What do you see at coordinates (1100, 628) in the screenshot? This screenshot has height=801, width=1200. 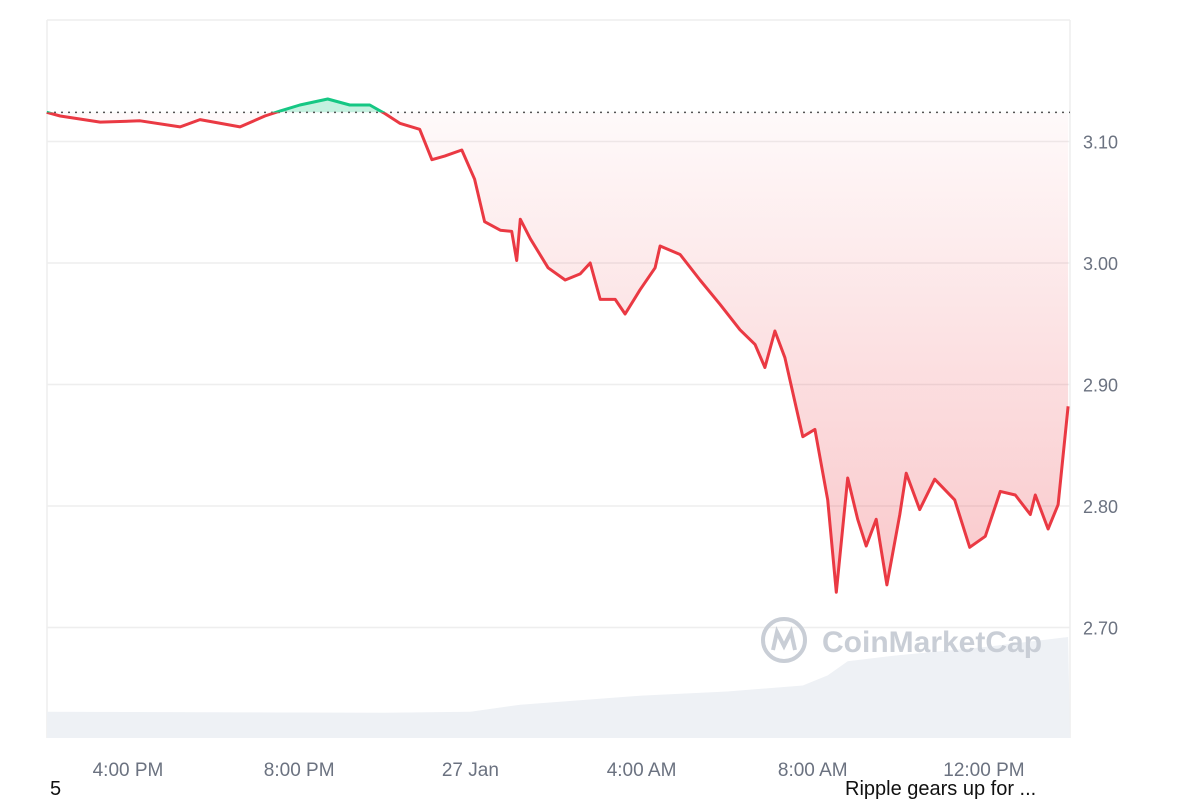 I see `y-tick-label: 2.70` at bounding box center [1100, 628].